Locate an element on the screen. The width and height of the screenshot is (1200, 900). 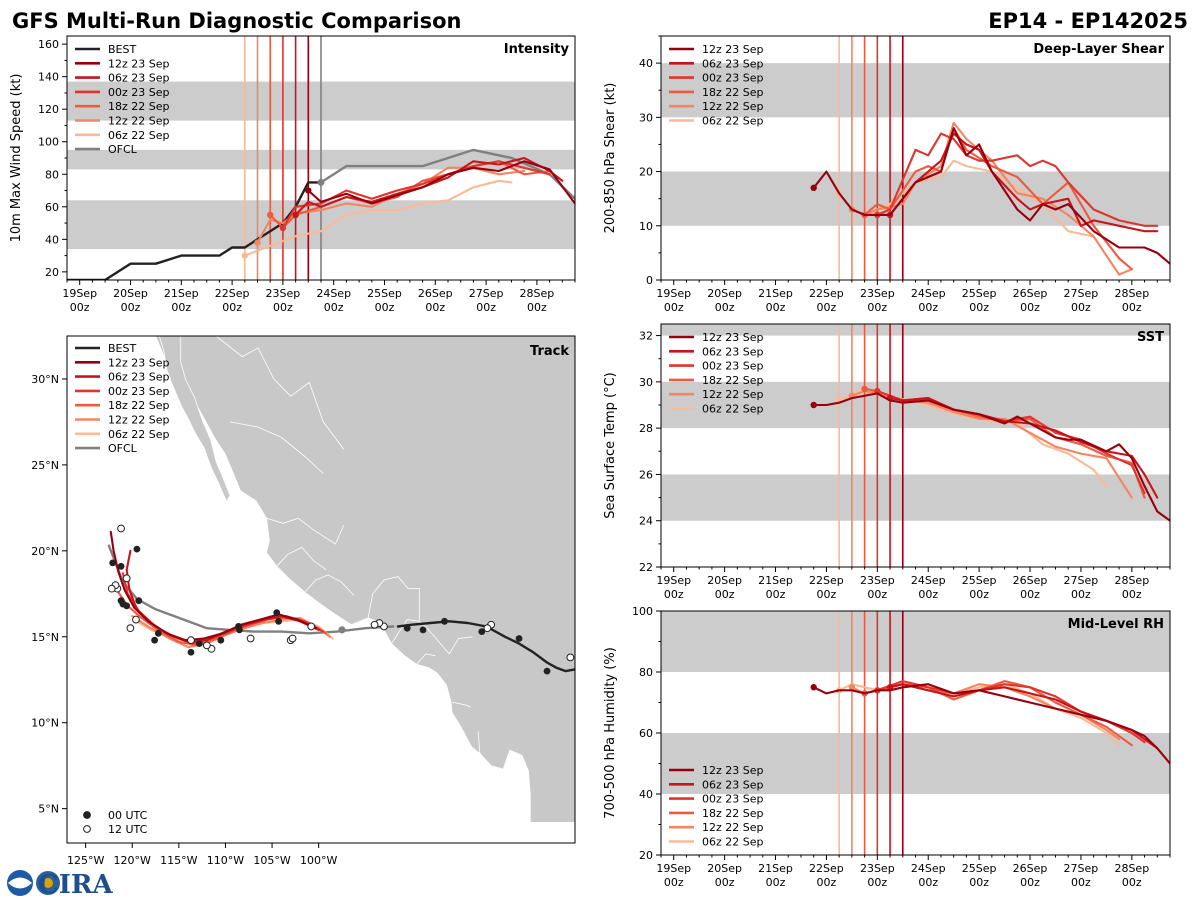
y-tick-label: 140 is located at coordinates (48, 77).